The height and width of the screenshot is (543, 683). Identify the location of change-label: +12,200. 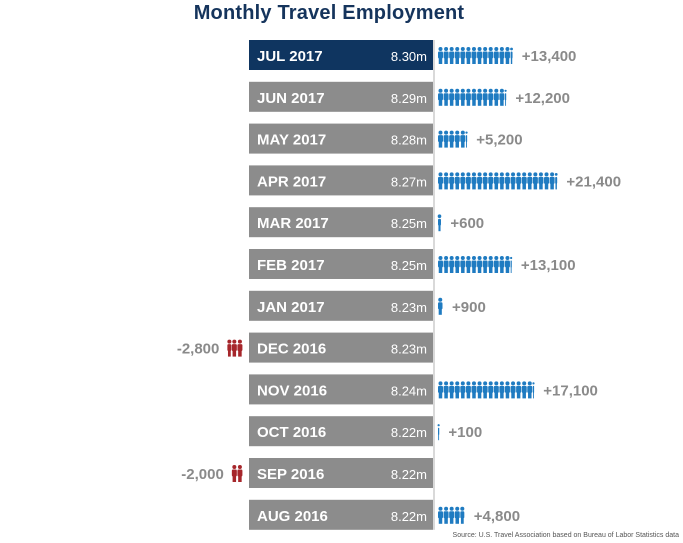
(542, 98).